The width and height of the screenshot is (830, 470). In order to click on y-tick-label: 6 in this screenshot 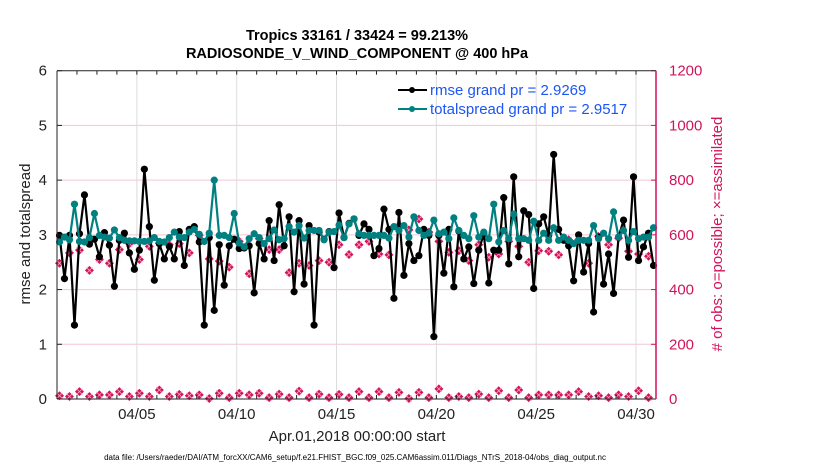, I will do `click(43, 71)`.